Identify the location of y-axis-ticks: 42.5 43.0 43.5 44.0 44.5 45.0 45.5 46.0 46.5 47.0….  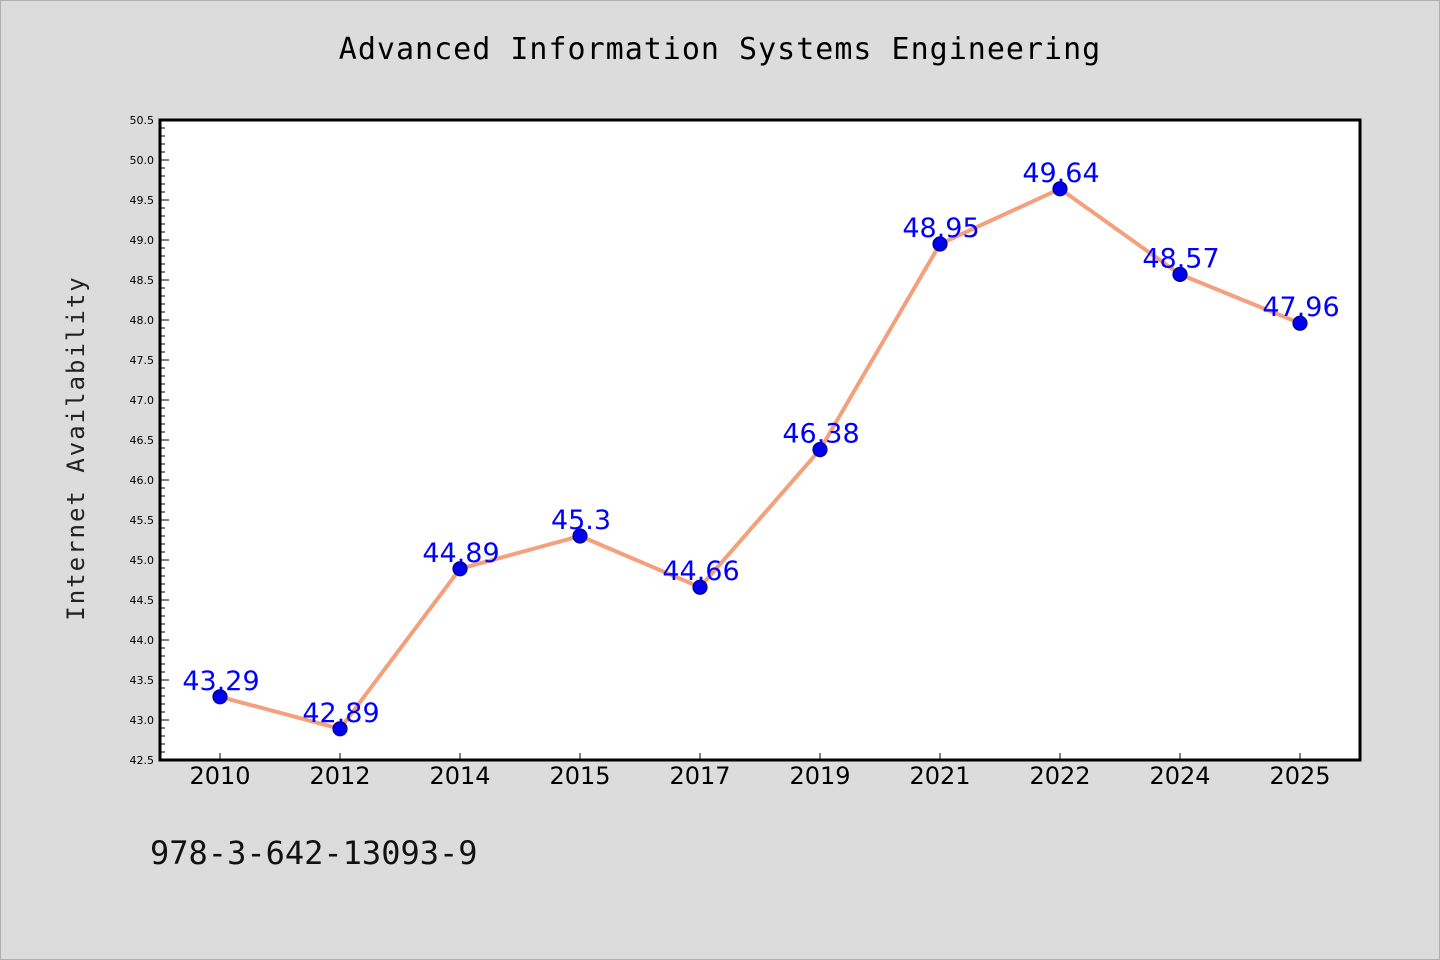
(149, 440).